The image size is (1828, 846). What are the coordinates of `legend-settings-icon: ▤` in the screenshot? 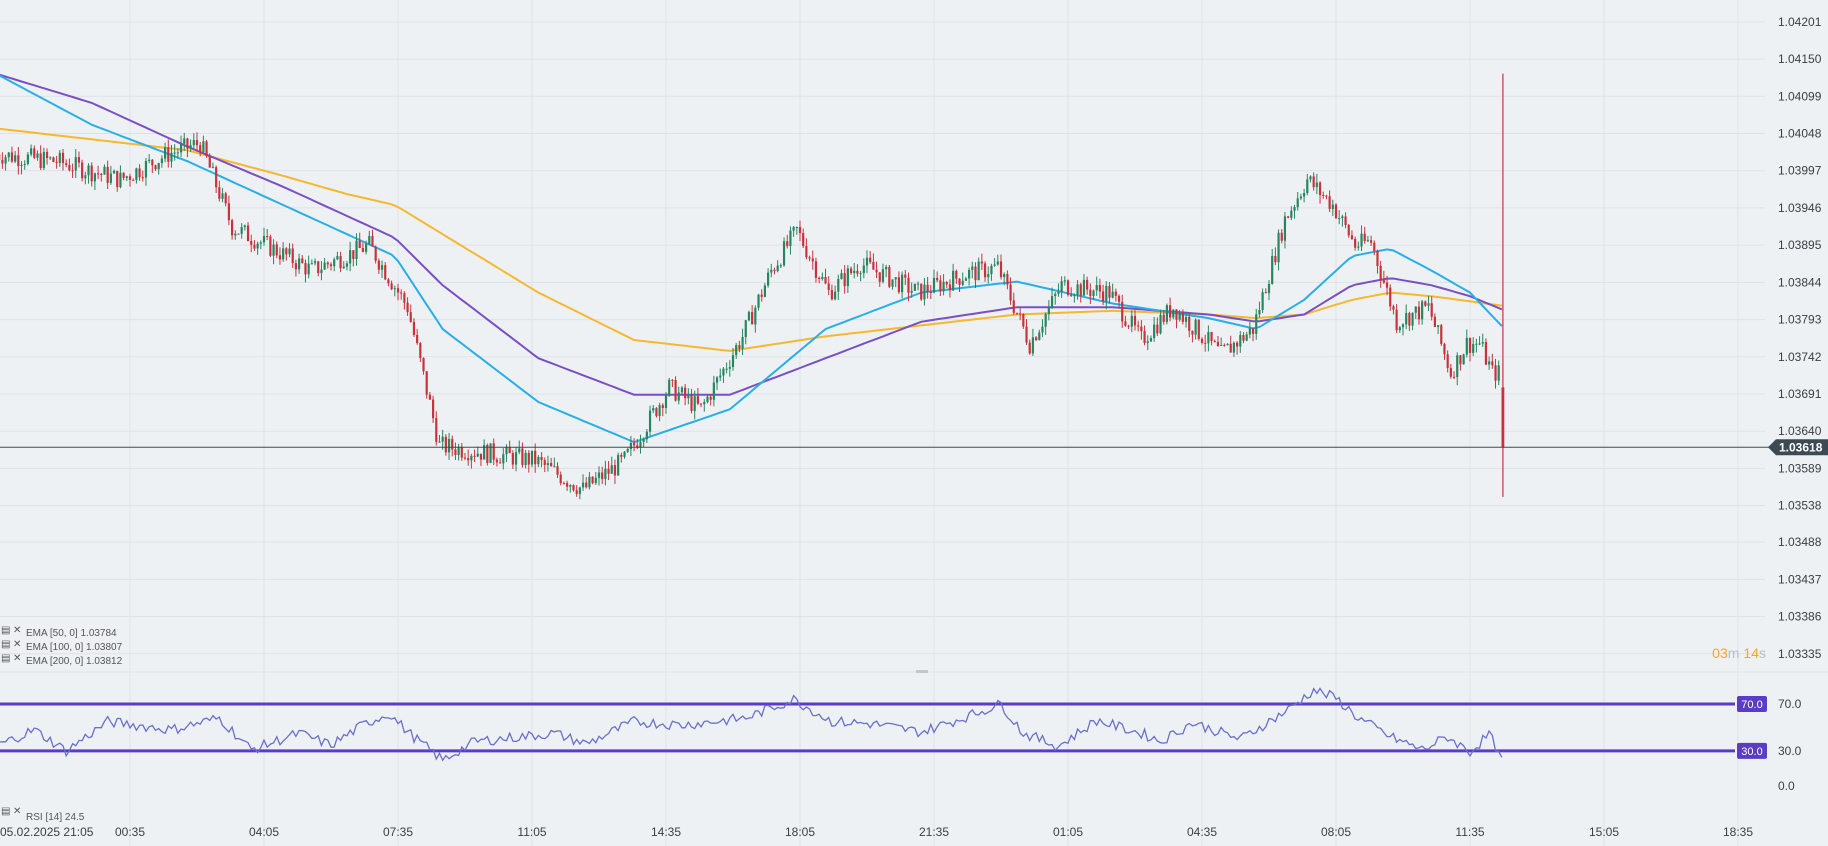 It's located at (5, 658).